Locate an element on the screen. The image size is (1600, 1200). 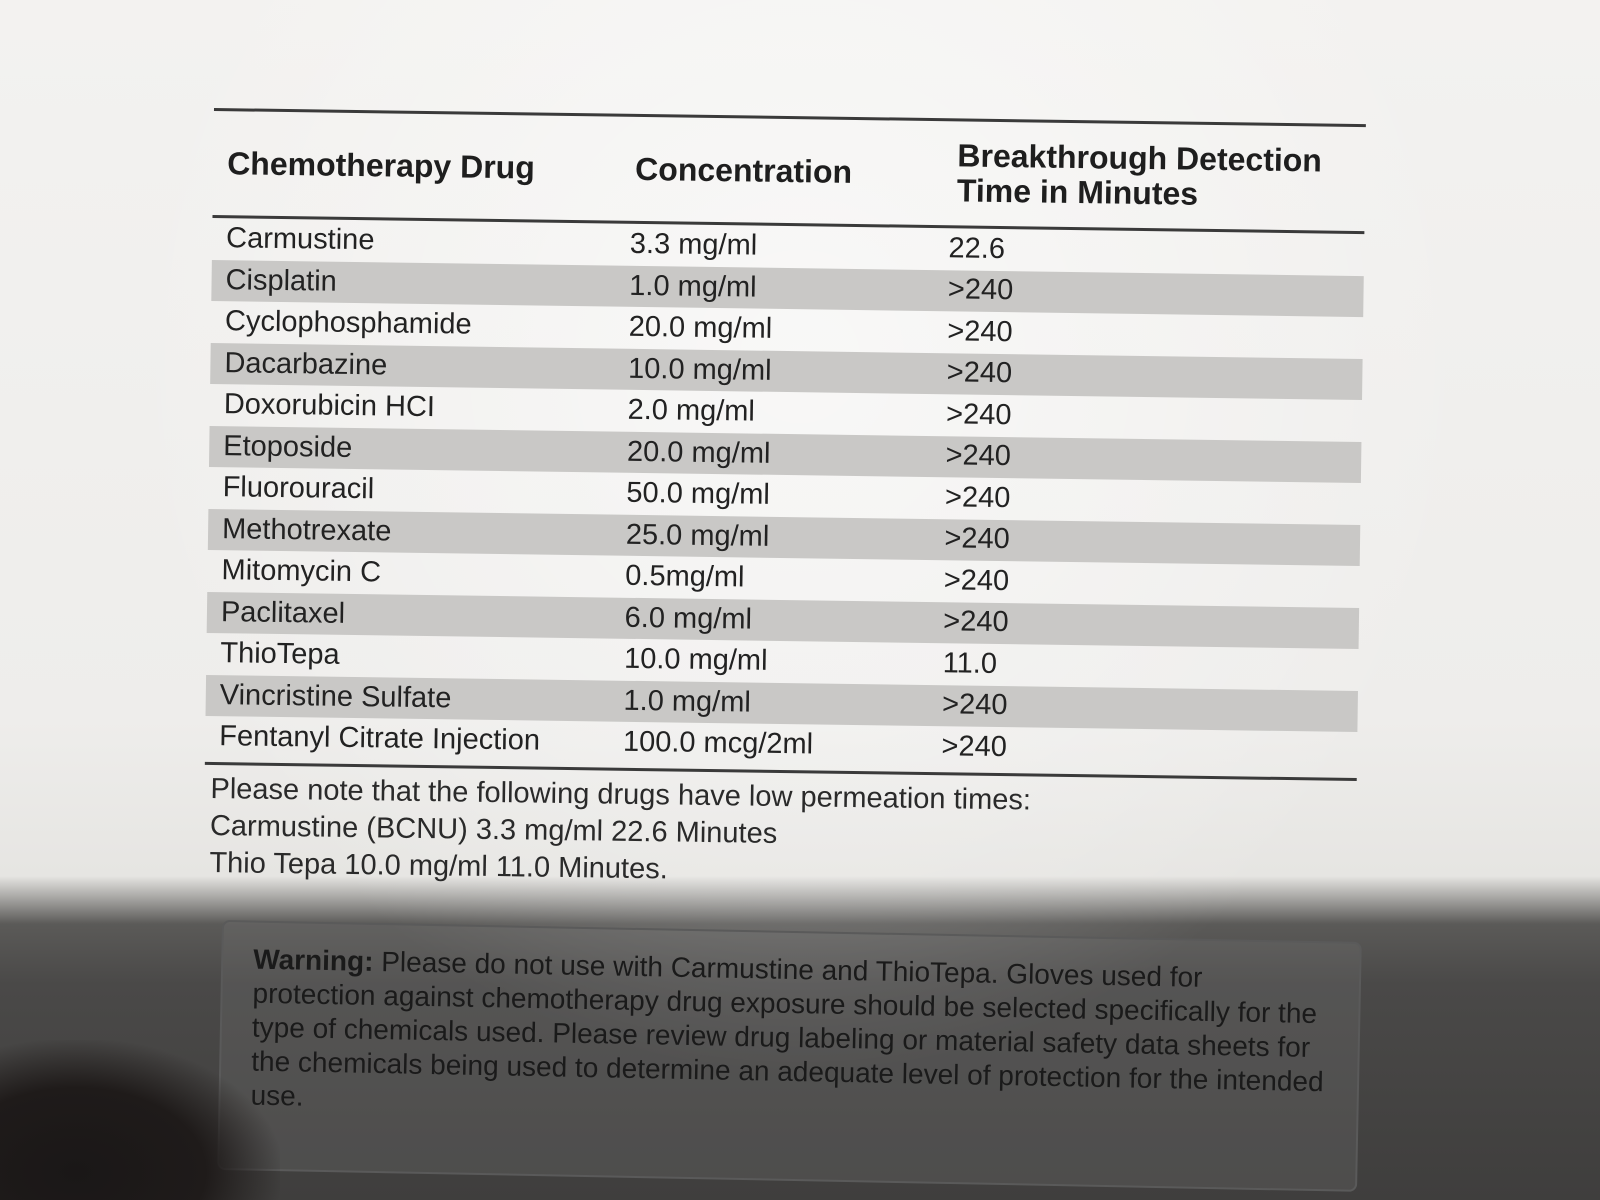
header-time-line2: Time in Minutes is located at coordinates (1077, 192).